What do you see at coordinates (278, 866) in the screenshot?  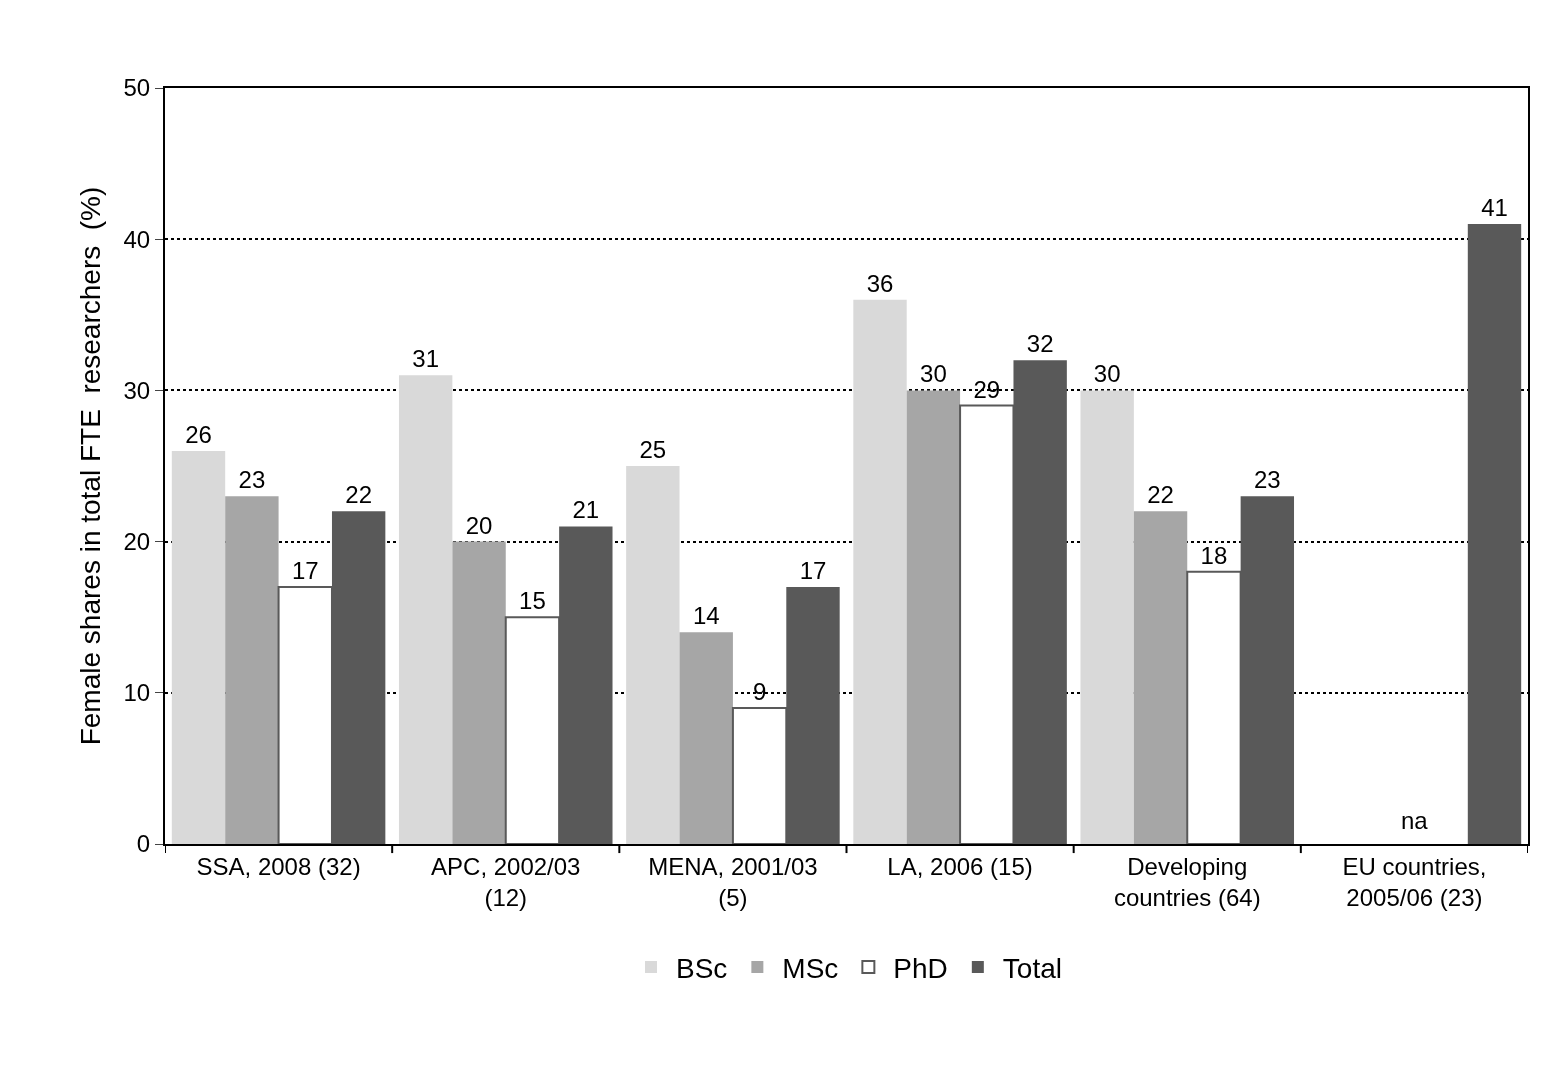 I see `x-tick-label: SSA, 2008 (32)` at bounding box center [278, 866].